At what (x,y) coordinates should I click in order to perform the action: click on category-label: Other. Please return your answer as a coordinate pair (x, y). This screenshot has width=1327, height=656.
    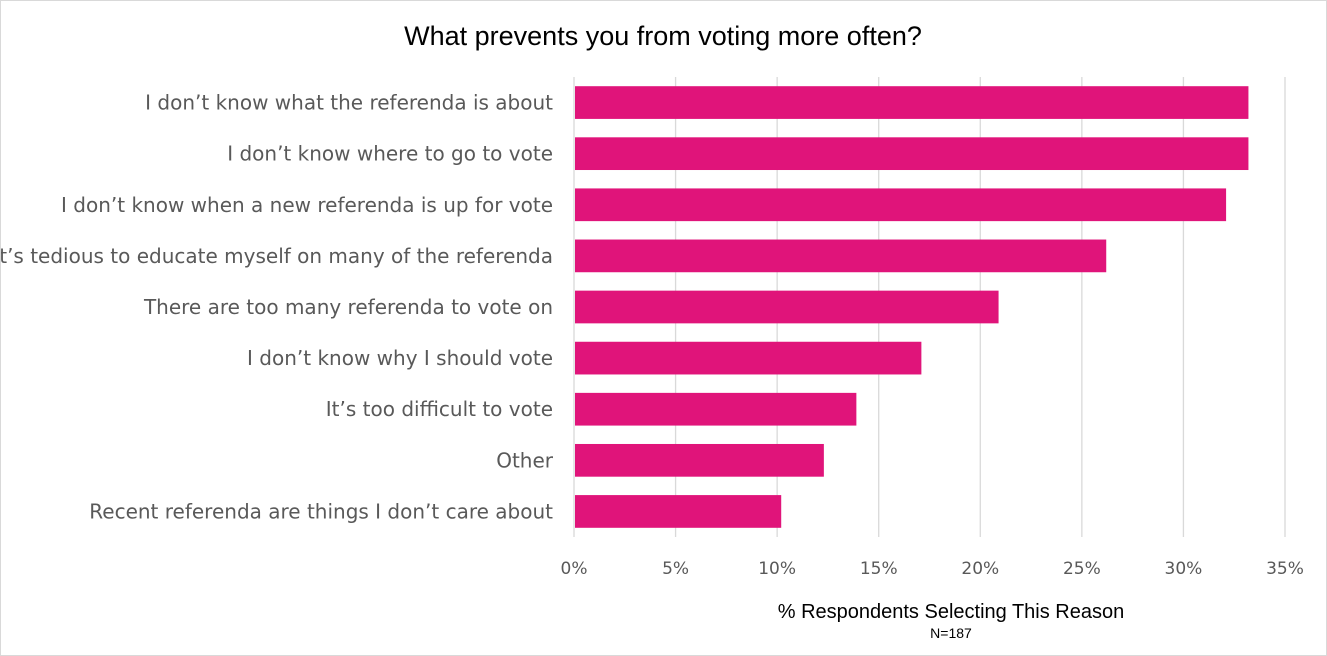
    Looking at the image, I should click on (525, 460).